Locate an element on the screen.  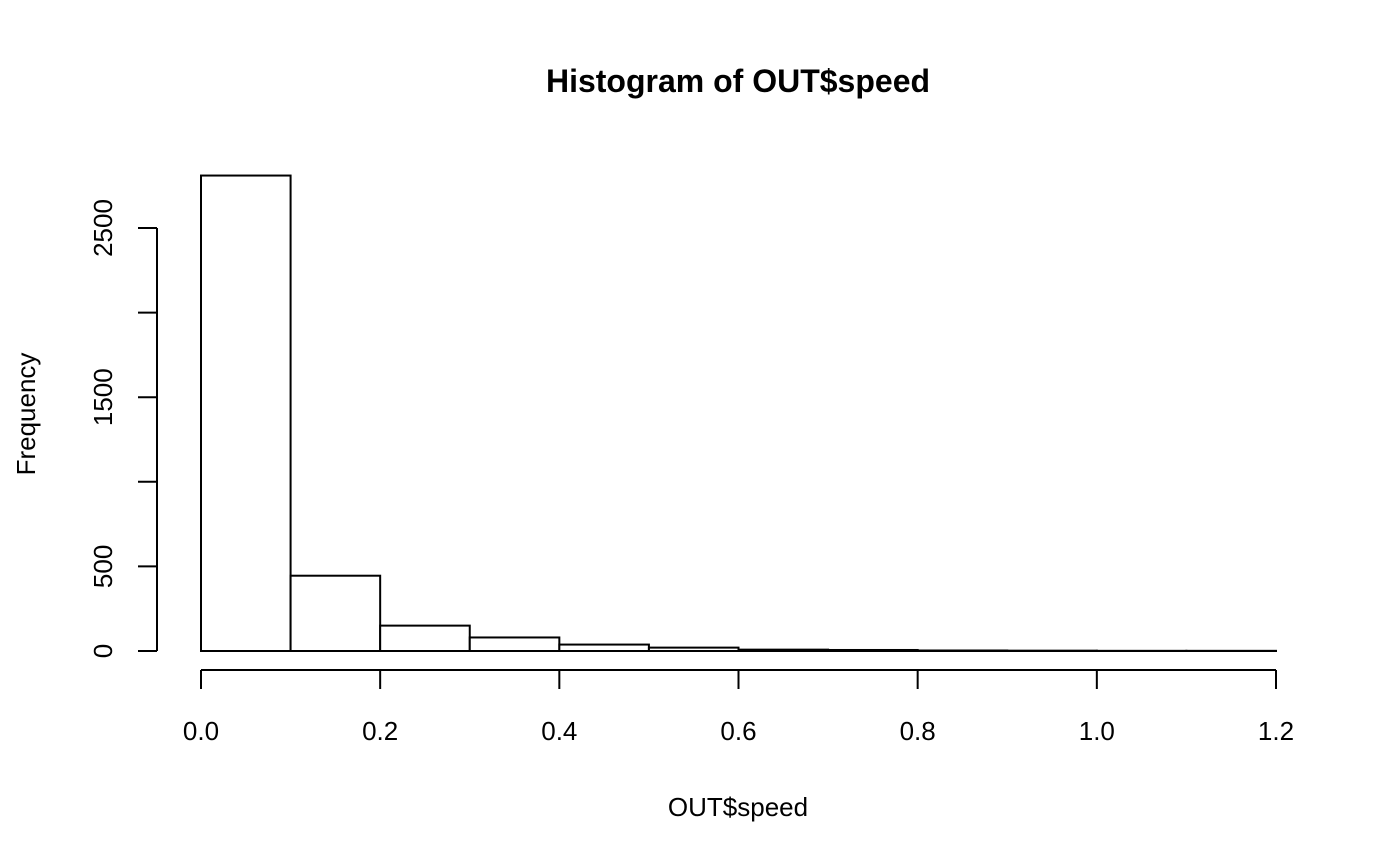
y-tick-label: 1500 is located at coordinates (103, 397).